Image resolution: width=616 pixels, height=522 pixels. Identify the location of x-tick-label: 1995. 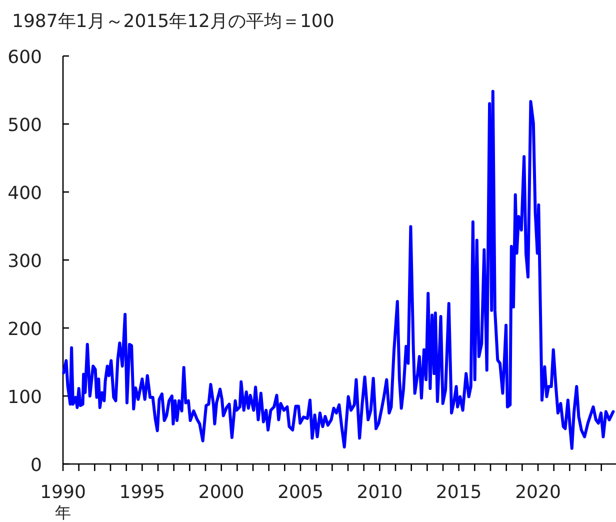
(142, 492).